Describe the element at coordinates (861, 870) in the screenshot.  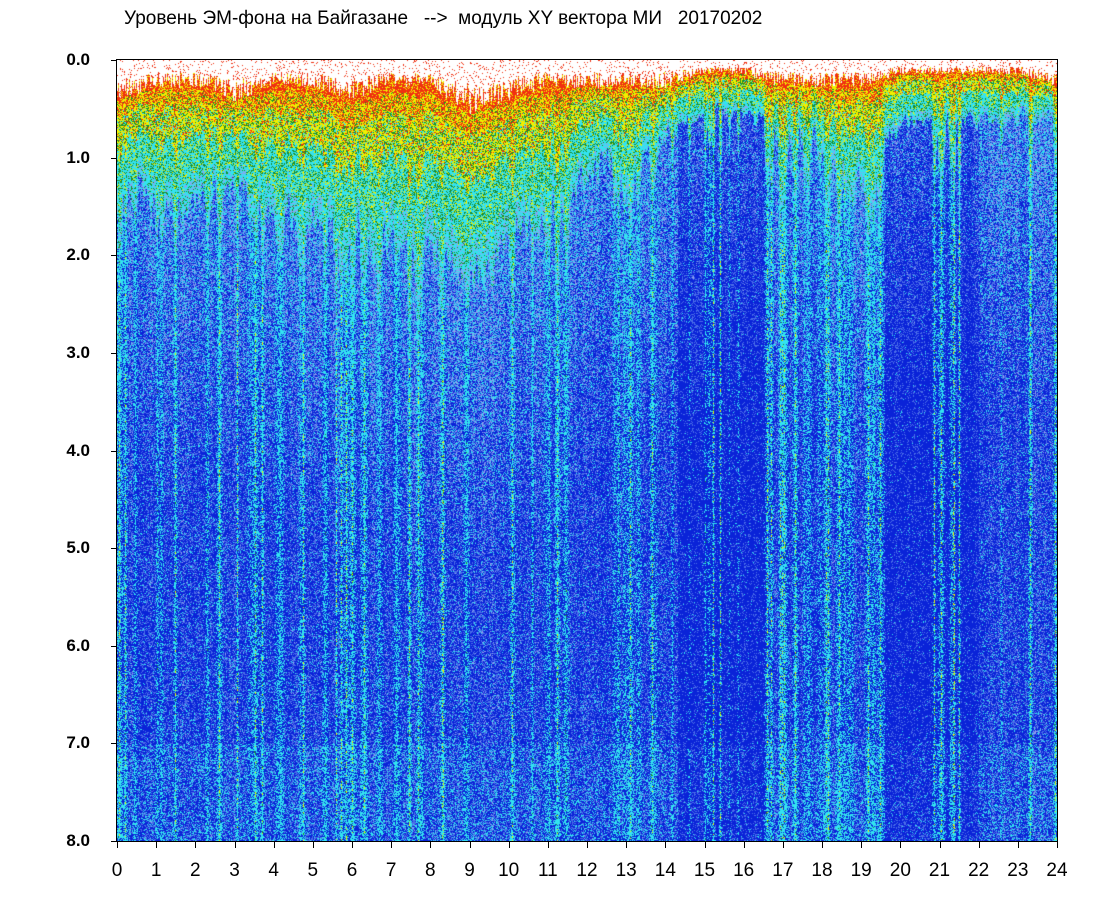
I see `x-tick-label: 19` at that location.